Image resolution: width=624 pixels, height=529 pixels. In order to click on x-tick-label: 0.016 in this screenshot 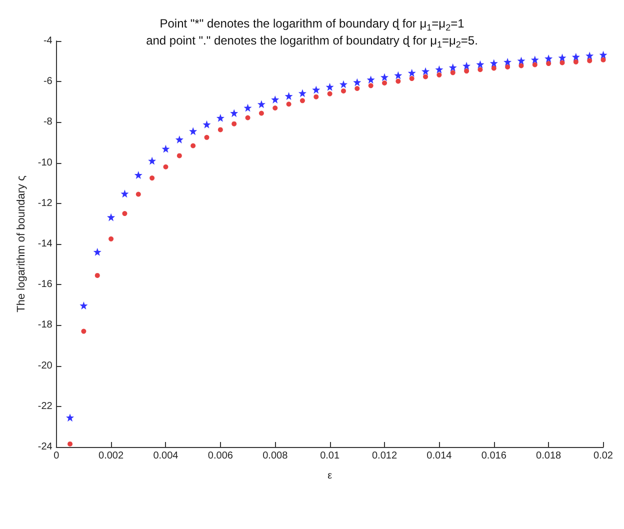, I will do `click(494, 456)`.